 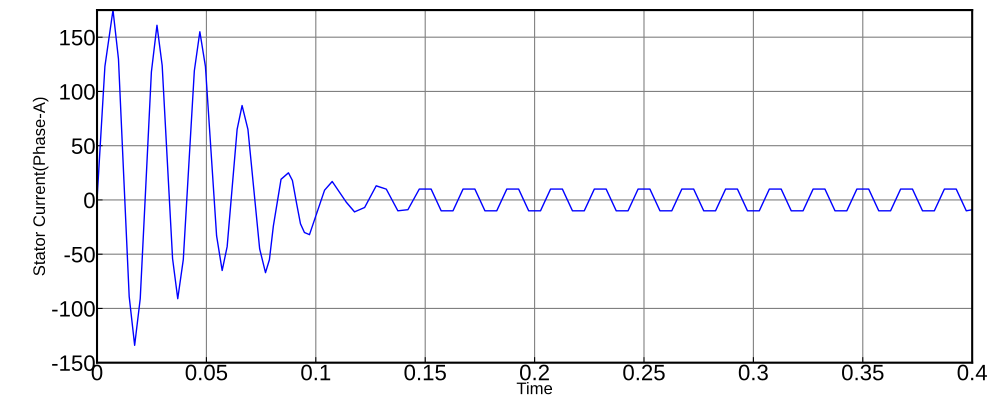 I want to click on y-tick-label: 100, so click(x=77, y=92).